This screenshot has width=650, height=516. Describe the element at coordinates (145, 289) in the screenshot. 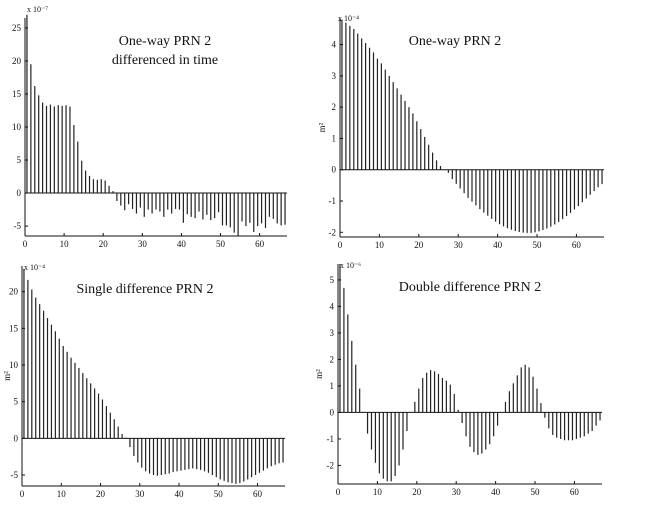

I see `chart-title: Single difference PRN 2` at that location.